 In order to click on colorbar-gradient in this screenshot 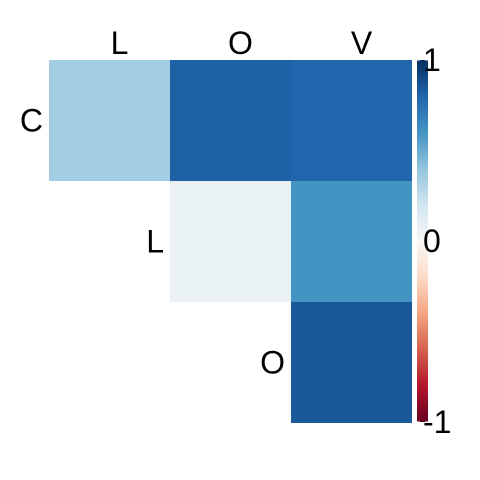, I will do `click(422, 241)`.